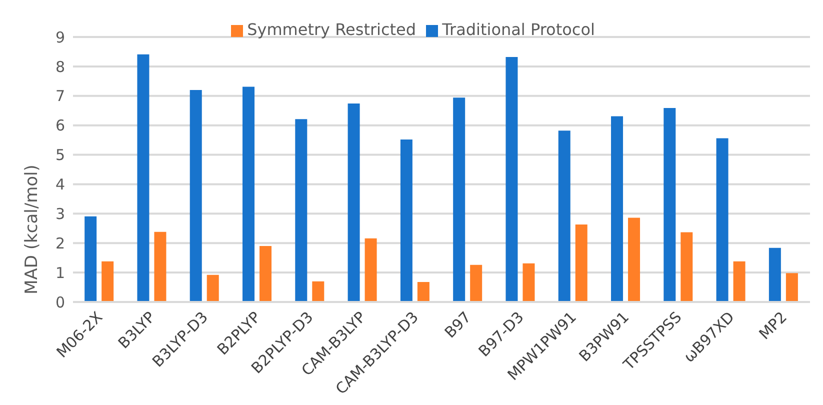  I want to click on y-tick-label: 2, so click(60, 243).